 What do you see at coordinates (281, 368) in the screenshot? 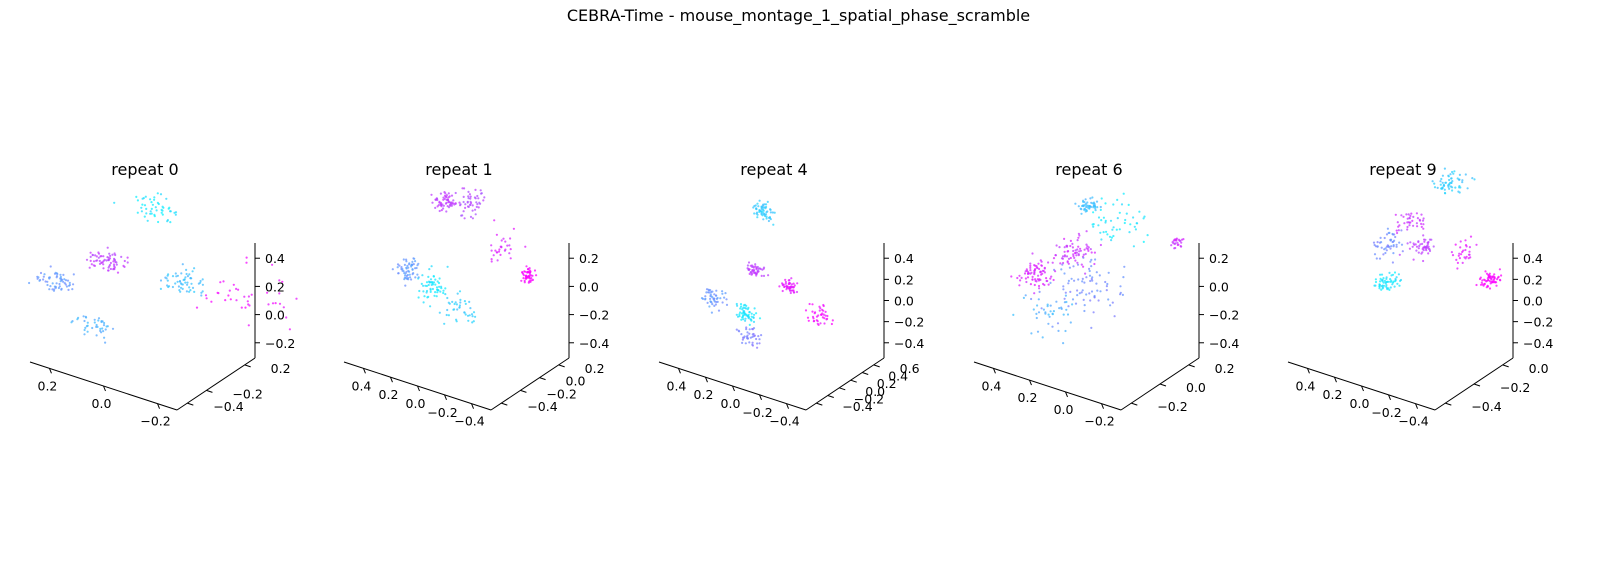
I see `y-tick-label: 0.2` at bounding box center [281, 368].